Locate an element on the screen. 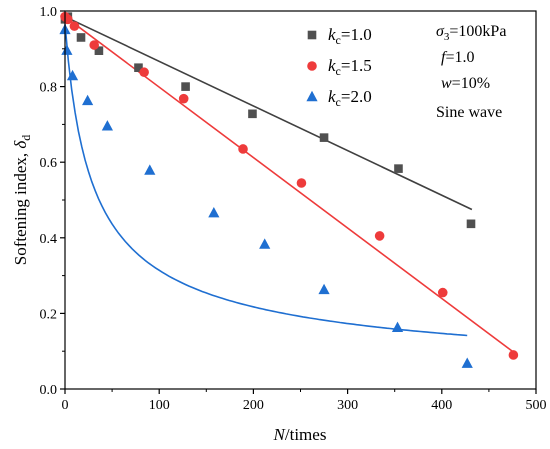 This screenshot has width=550, height=449. y-axis-title-text: Softening index, is located at coordinates (20, 207).